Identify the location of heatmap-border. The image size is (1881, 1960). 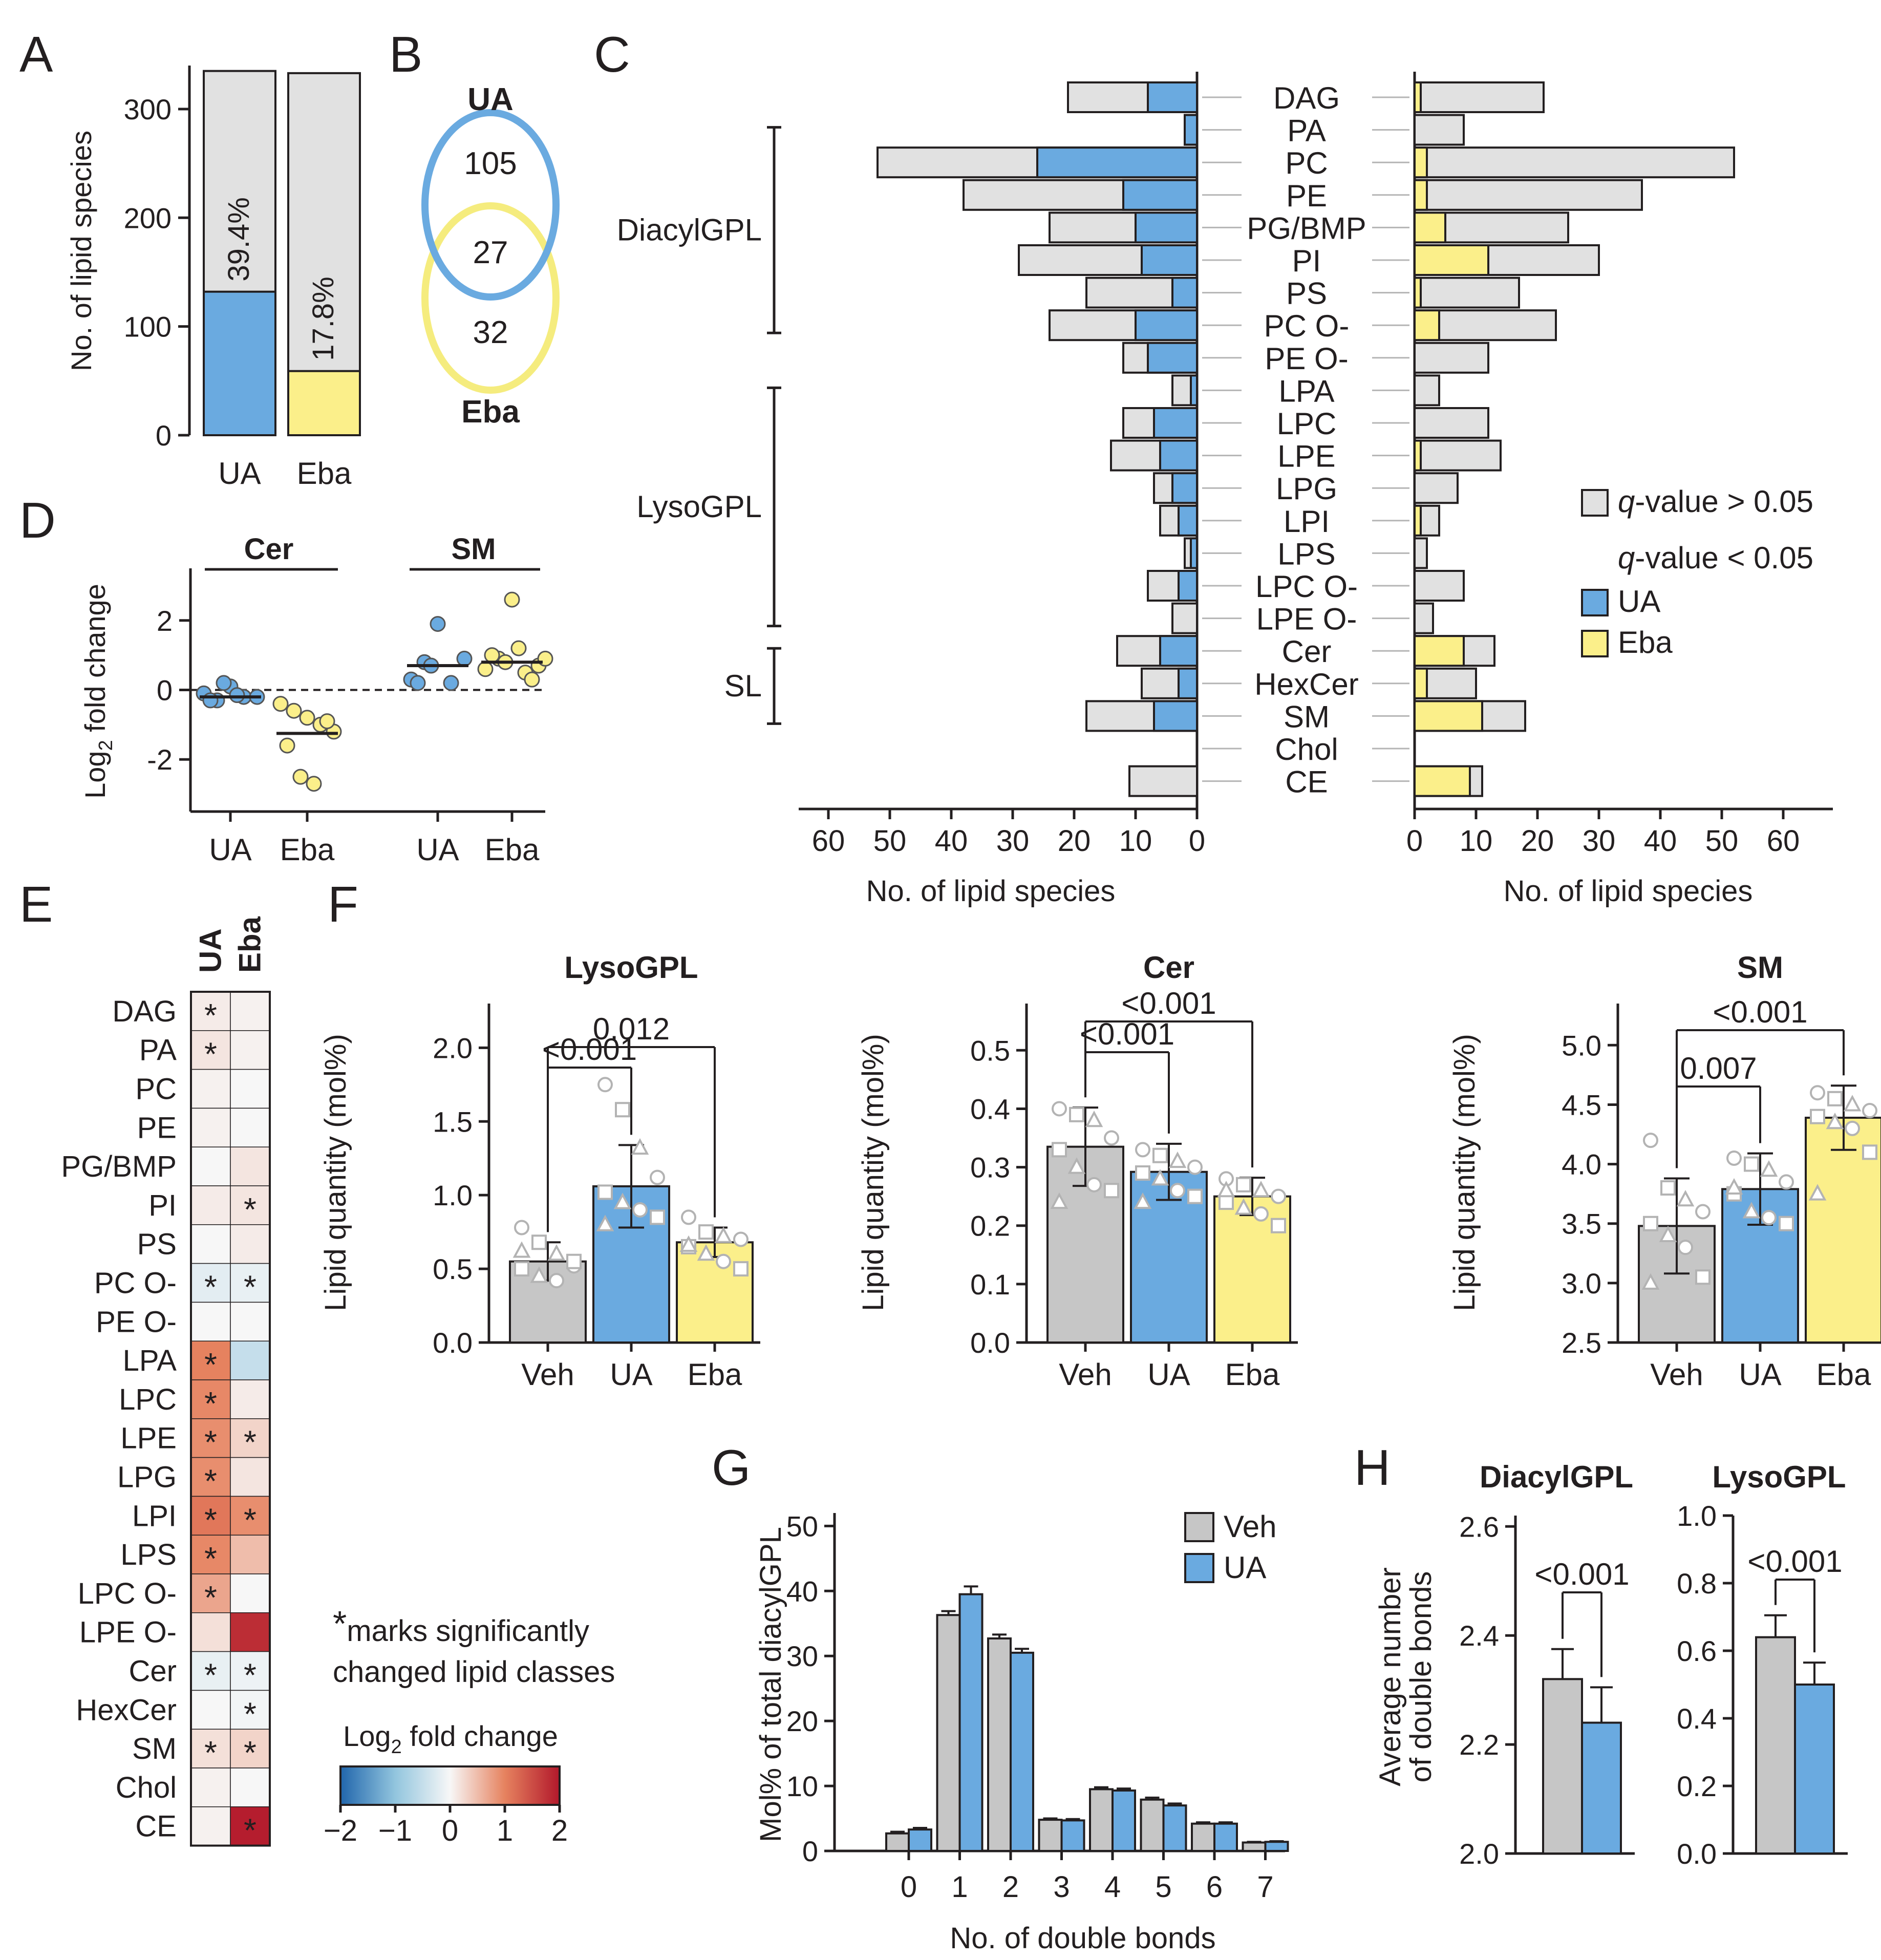
(230, 1419).